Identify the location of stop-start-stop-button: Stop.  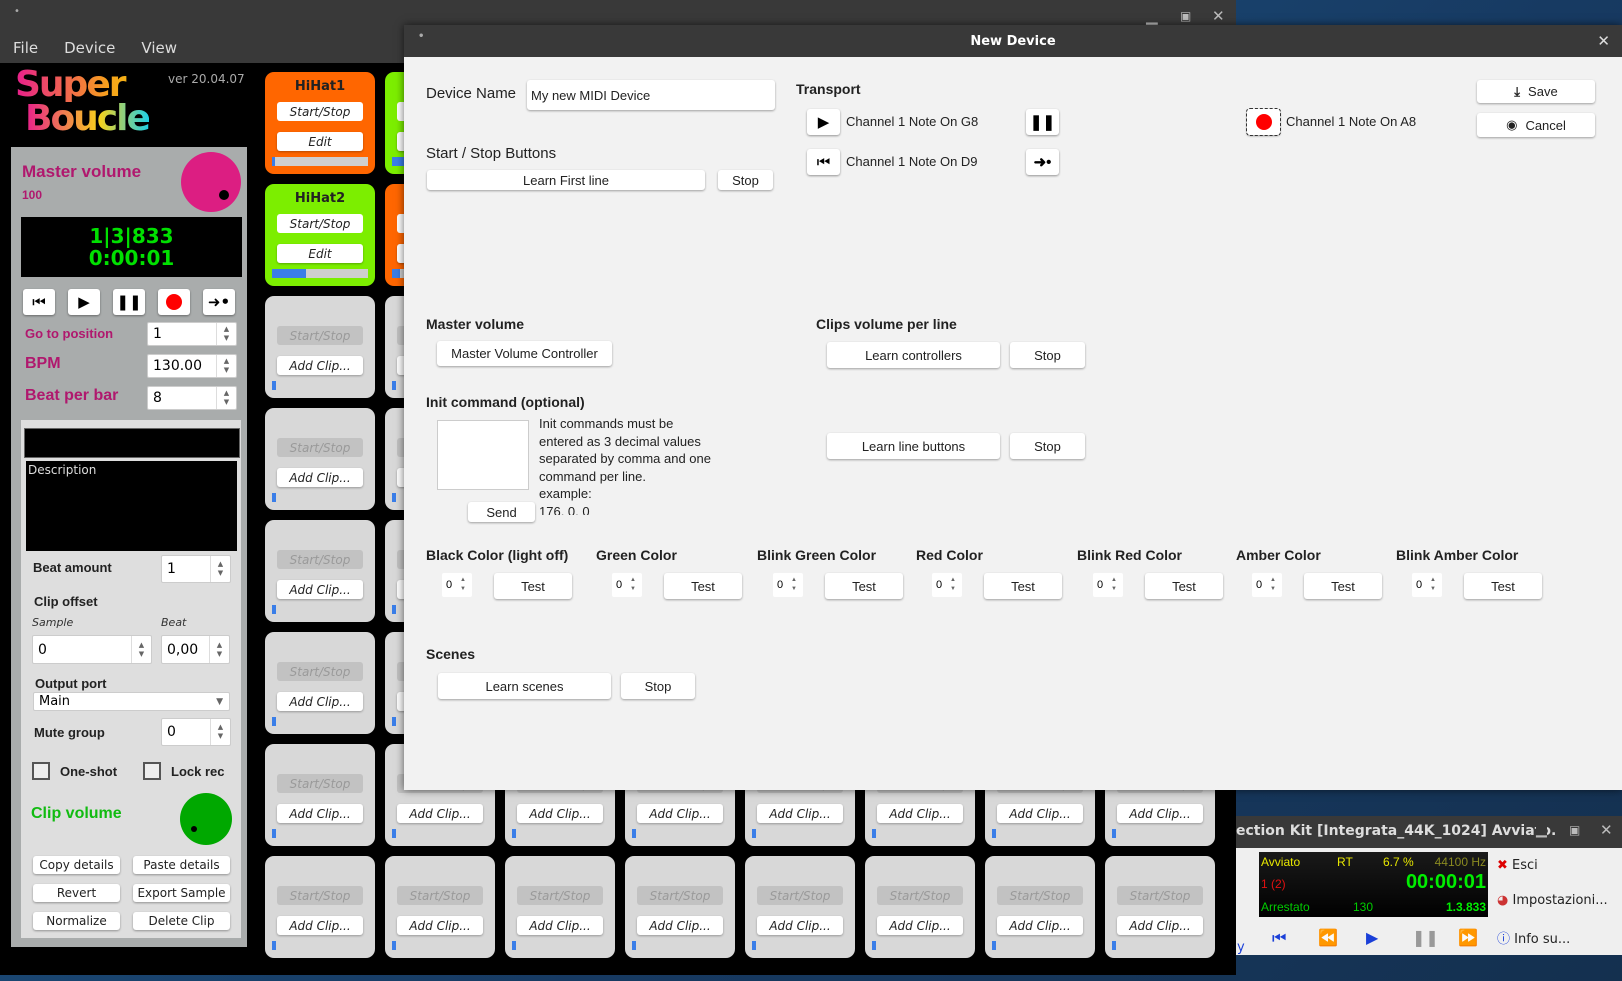
(745, 180).